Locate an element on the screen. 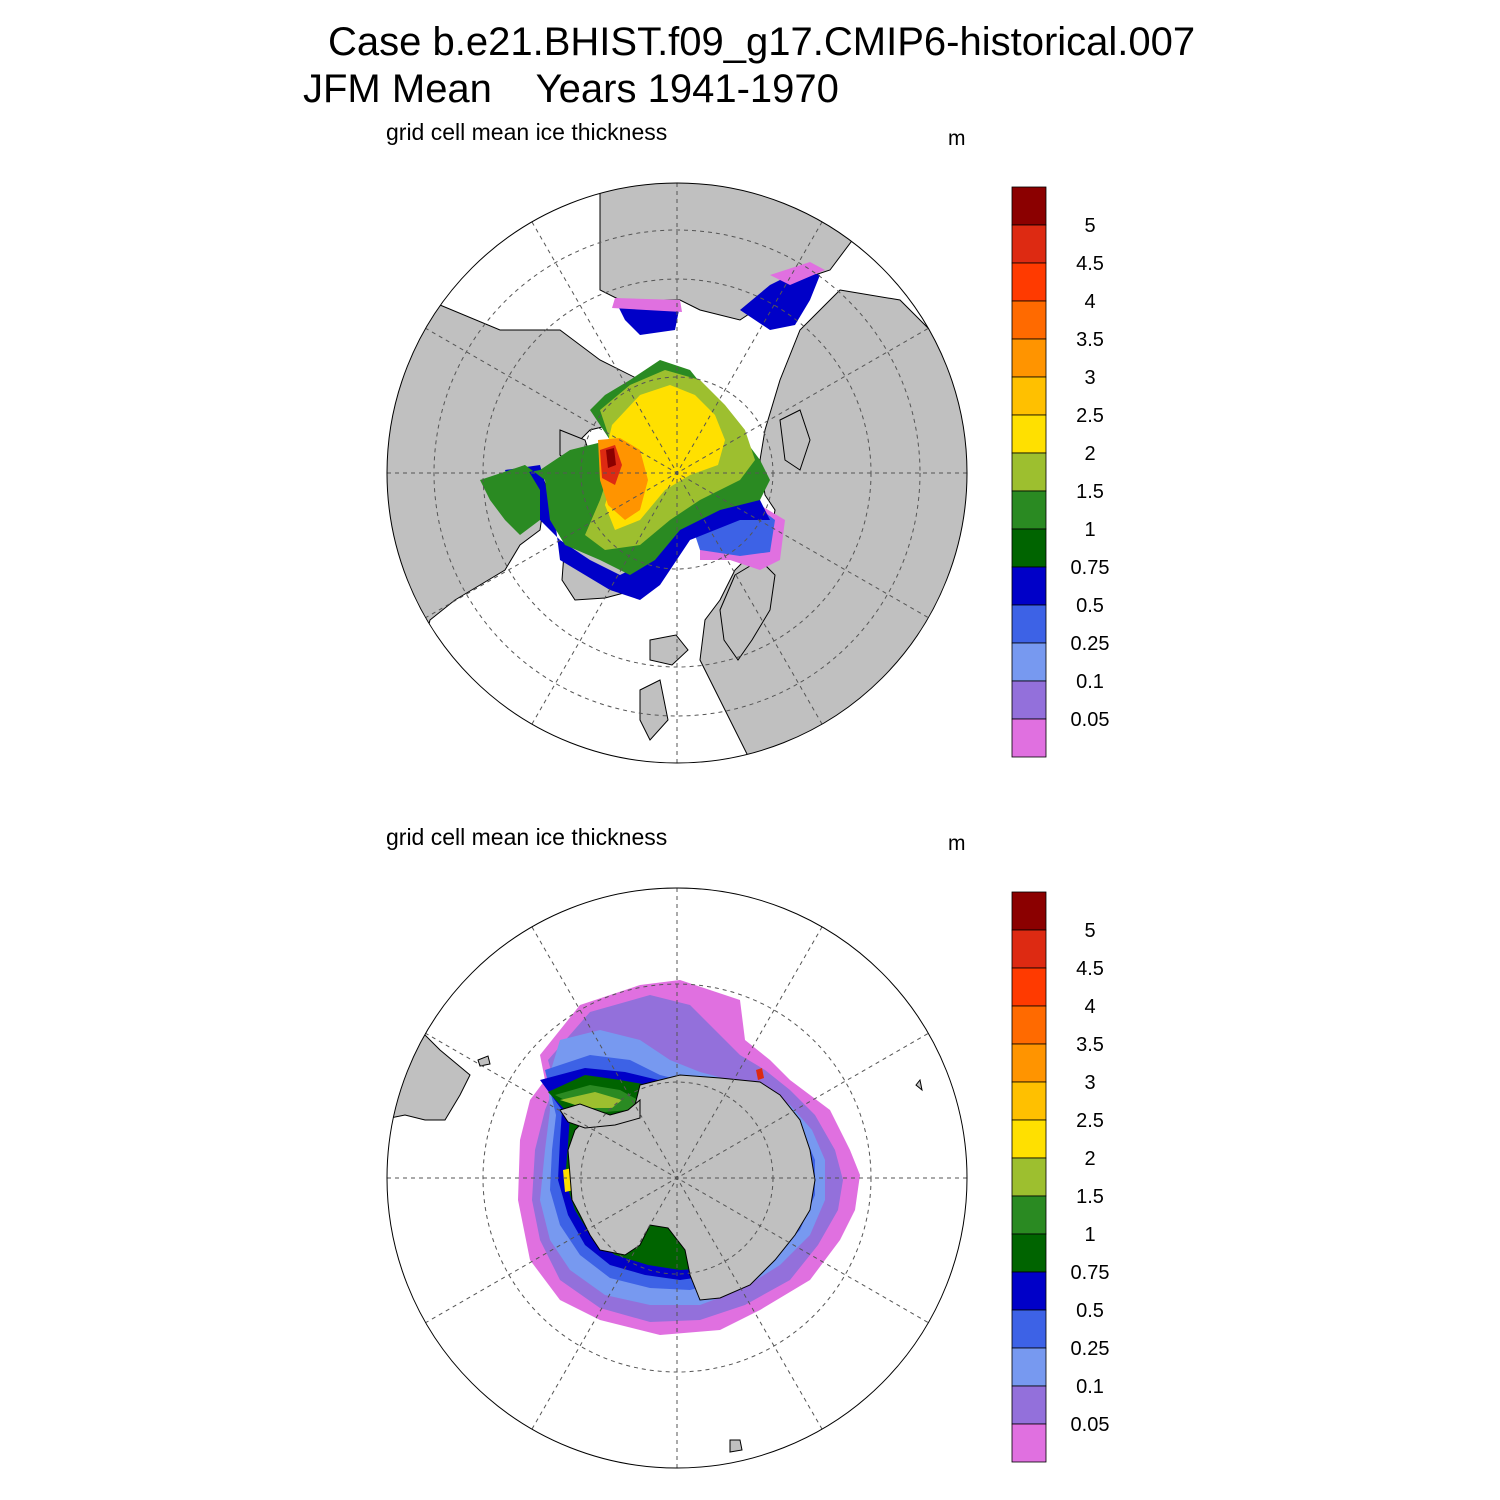  north-colorbar-label: 0.75 is located at coordinates (1090, 568).